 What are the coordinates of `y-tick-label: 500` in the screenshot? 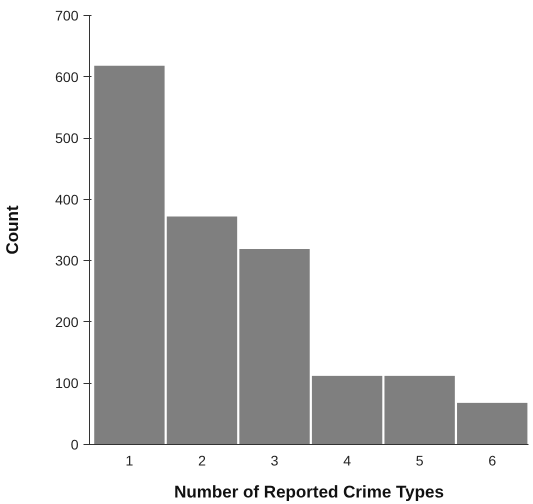 It's located at (67, 138).